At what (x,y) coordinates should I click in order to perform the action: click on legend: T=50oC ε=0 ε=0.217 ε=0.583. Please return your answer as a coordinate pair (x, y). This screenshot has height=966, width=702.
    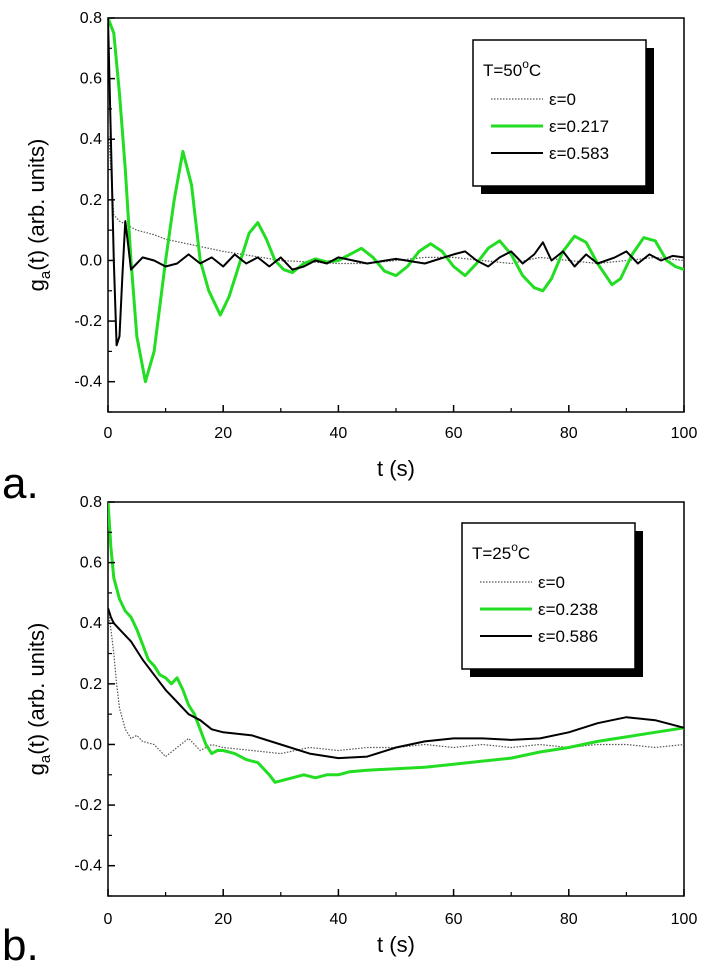
    Looking at the image, I should click on (563, 116).